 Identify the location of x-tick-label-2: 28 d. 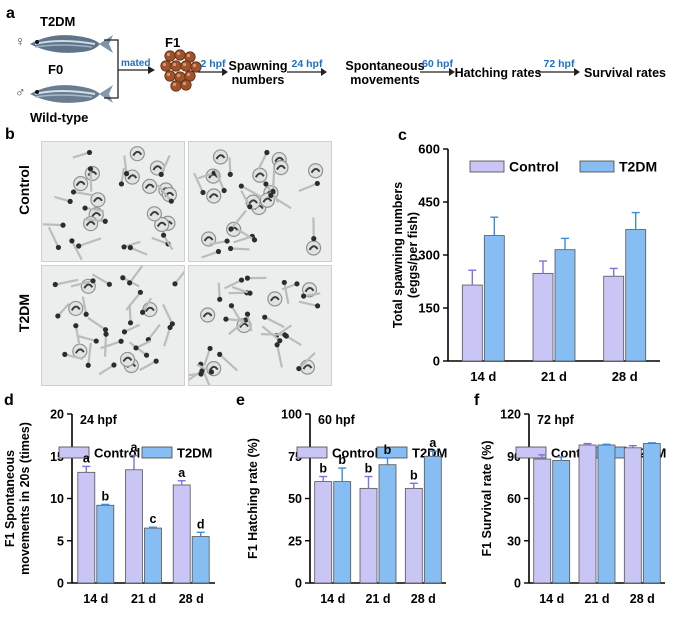
(625, 376).